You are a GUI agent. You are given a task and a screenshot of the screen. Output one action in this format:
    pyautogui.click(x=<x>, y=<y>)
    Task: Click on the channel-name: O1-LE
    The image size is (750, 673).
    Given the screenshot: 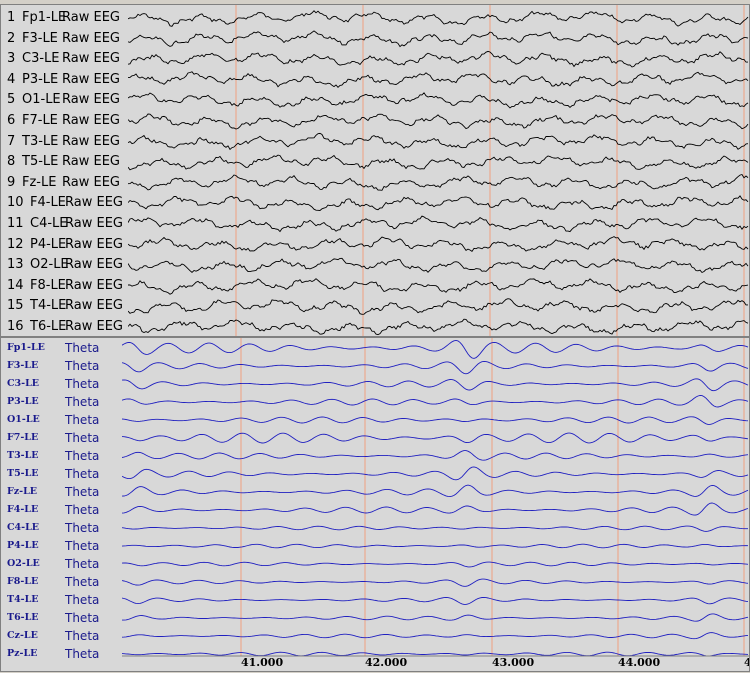 What is the action you would take?
    pyautogui.click(x=23, y=419)
    